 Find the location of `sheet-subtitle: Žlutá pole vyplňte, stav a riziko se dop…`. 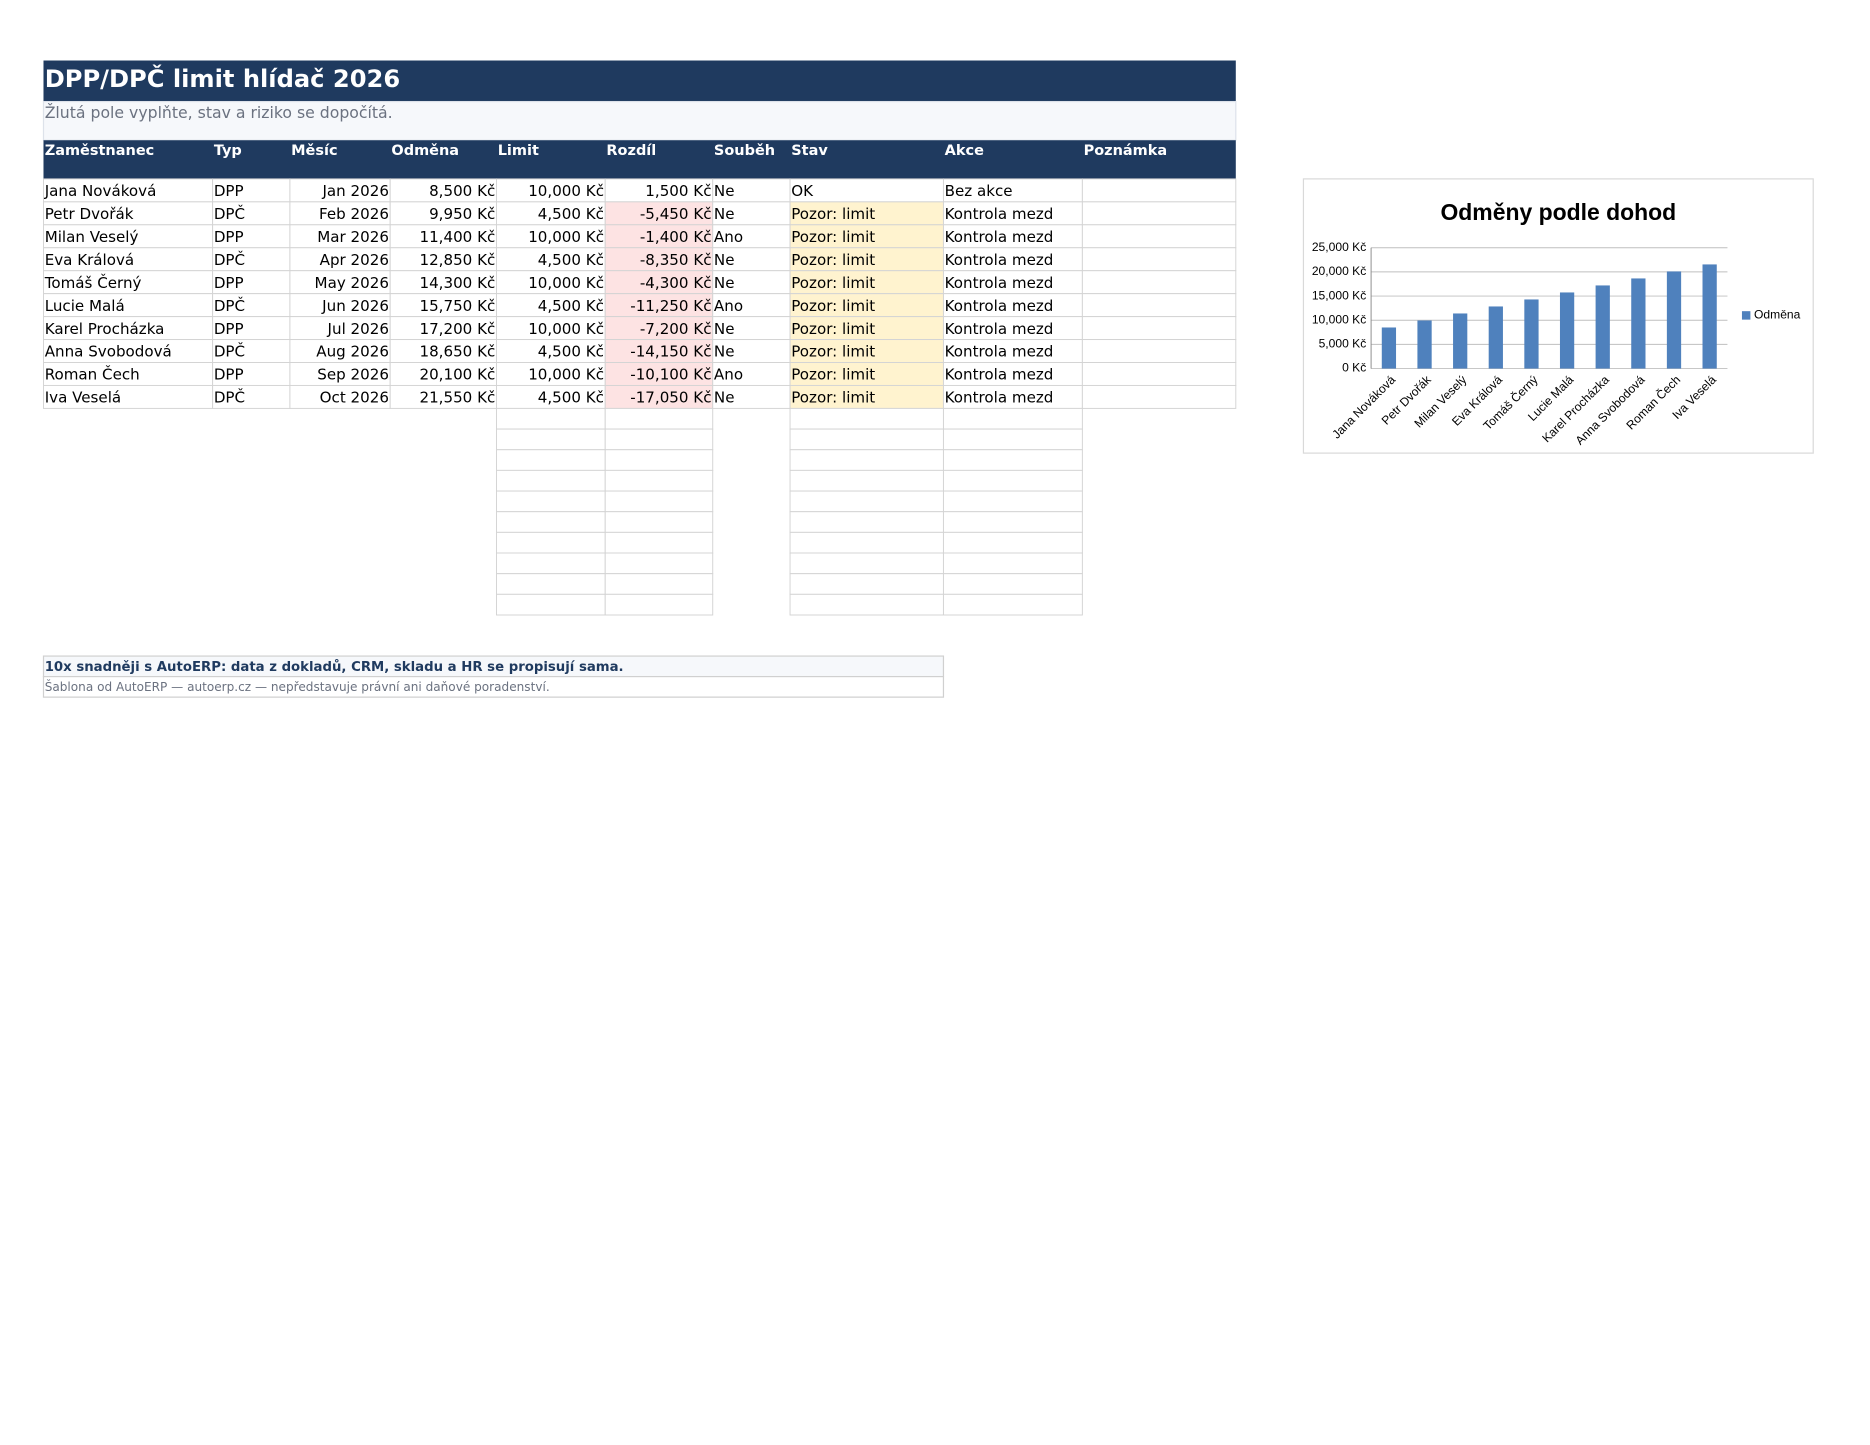

sheet-subtitle: Žlutá pole vyplňte, stav a riziko se dop… is located at coordinates (219, 112).